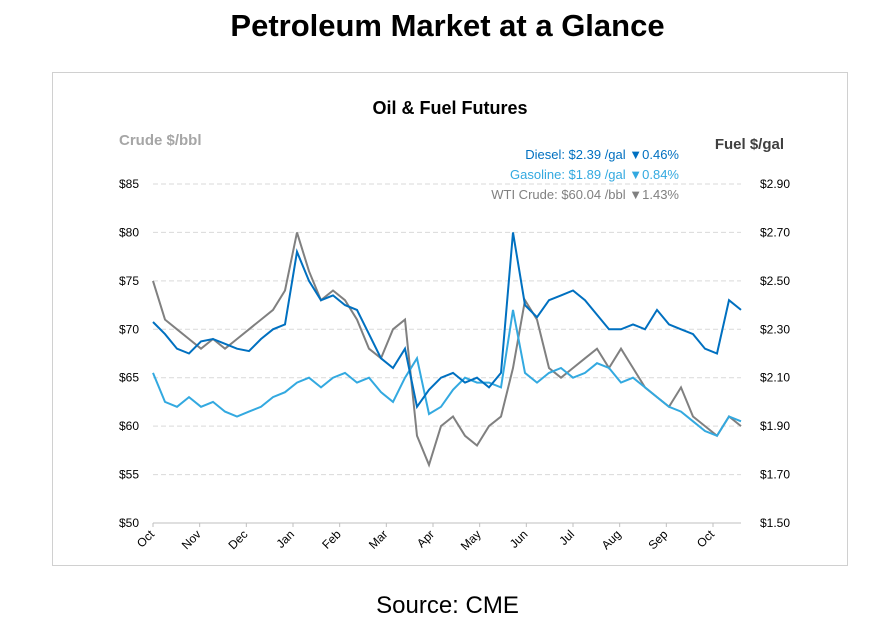  What do you see at coordinates (447, 605) in the screenshot?
I see `source-note: Source: CME` at bounding box center [447, 605].